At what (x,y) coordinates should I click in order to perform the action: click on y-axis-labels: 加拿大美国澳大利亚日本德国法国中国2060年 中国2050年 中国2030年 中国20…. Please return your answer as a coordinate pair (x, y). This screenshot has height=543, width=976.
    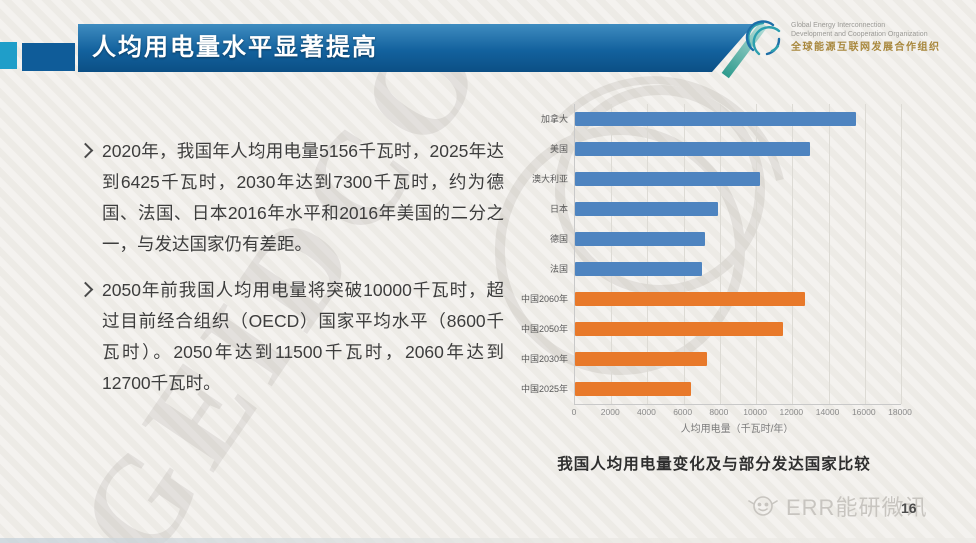
    Looking at the image, I should click on (544, 254).